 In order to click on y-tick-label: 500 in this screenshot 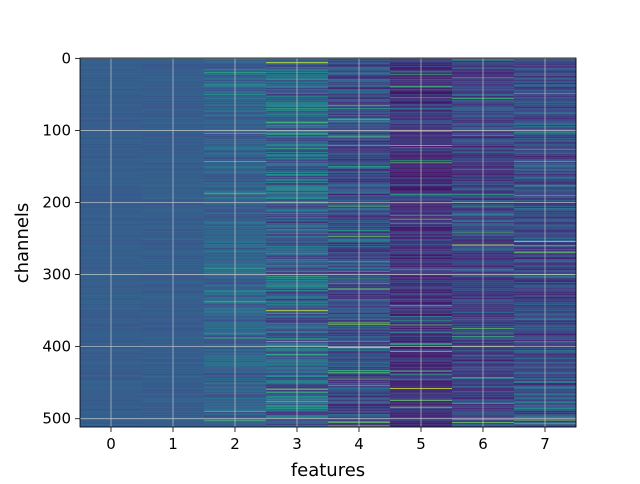, I will do `click(56, 419)`.